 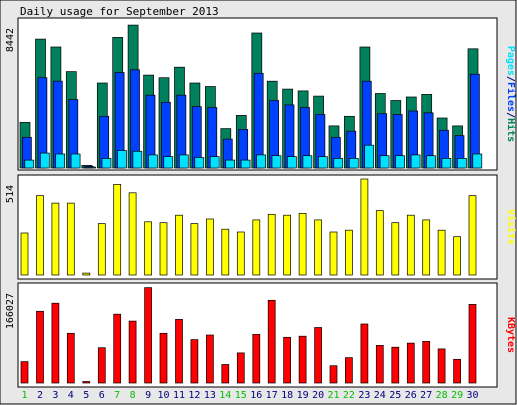 I want to click on day-label-29: 29, so click(x=457, y=395).